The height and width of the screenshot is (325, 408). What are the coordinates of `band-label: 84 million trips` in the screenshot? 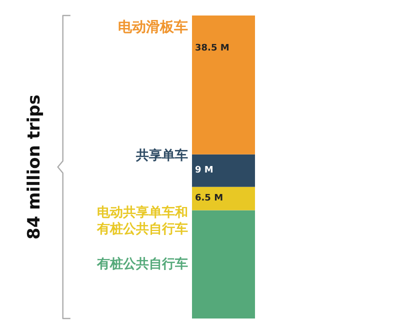 It's located at (34, 167).